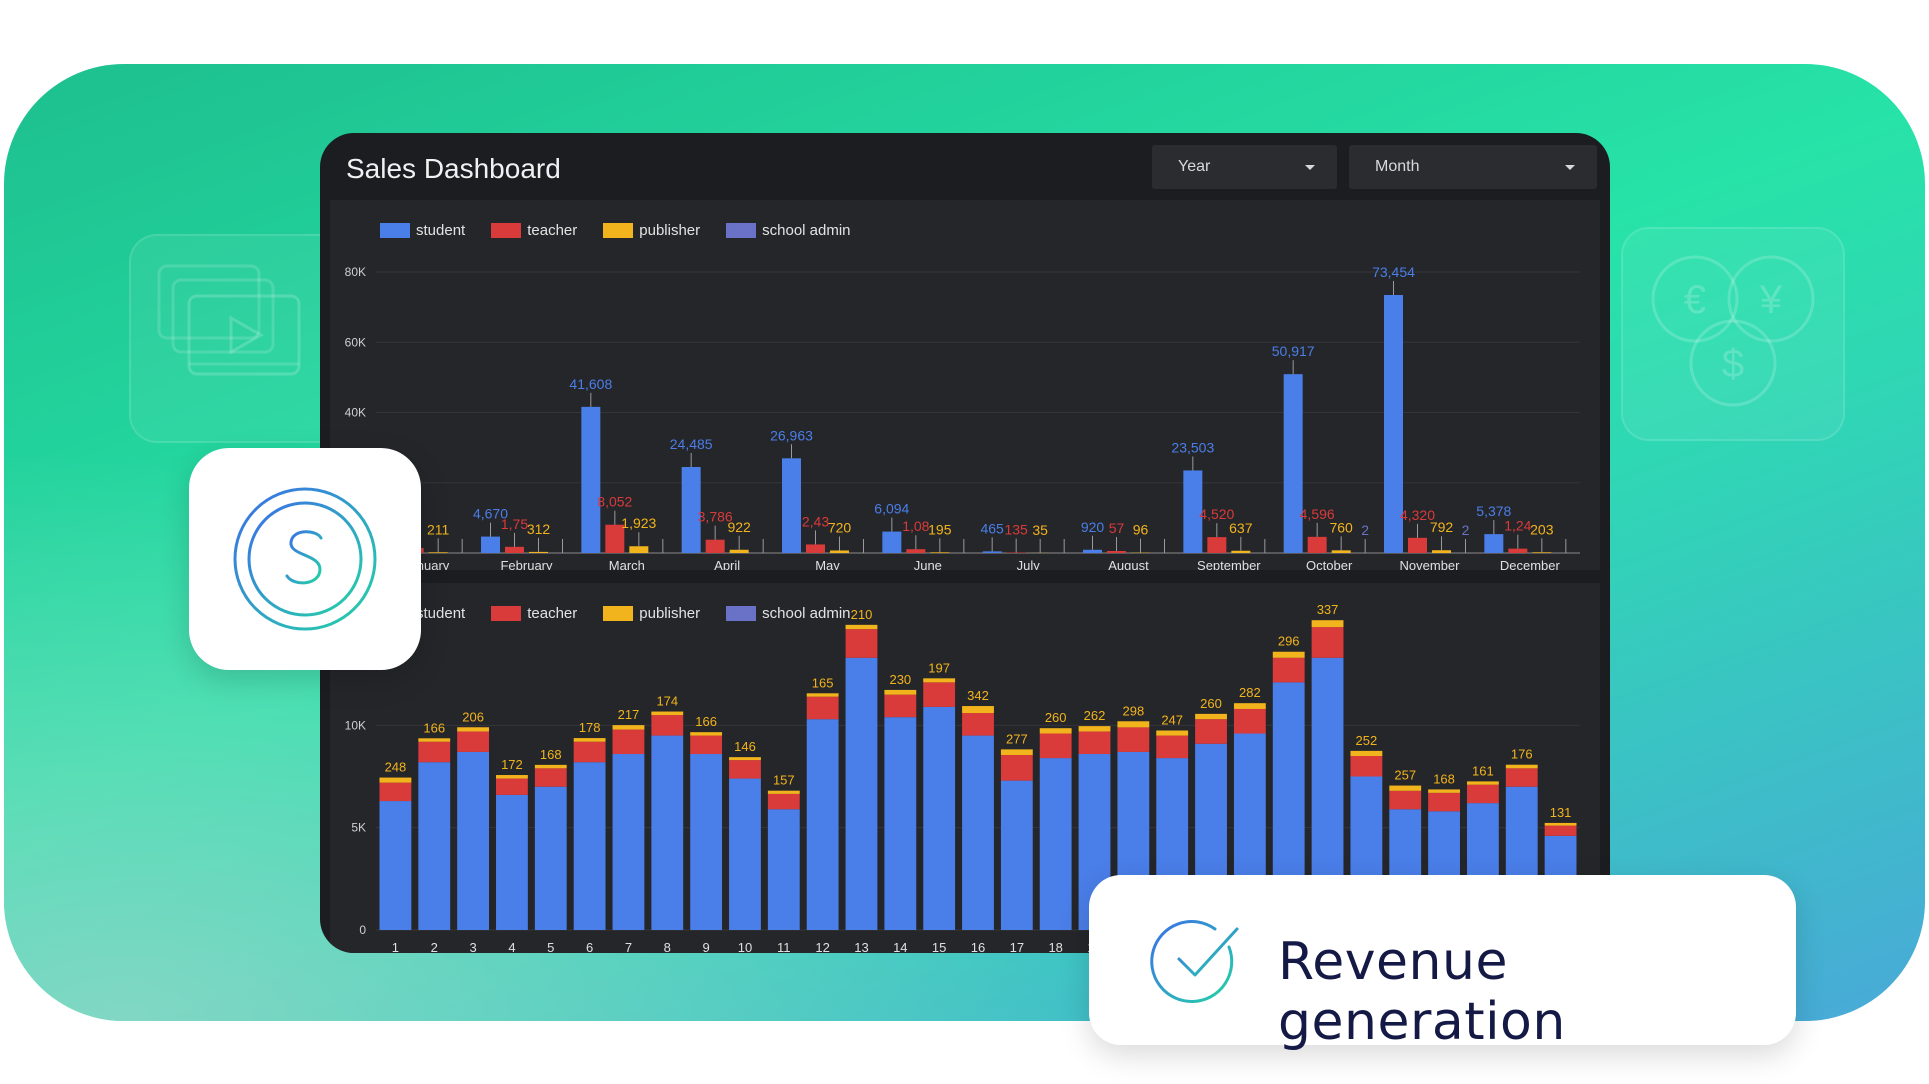  What do you see at coordinates (1542, 529) in the screenshot?
I see `data-label: 203` at bounding box center [1542, 529].